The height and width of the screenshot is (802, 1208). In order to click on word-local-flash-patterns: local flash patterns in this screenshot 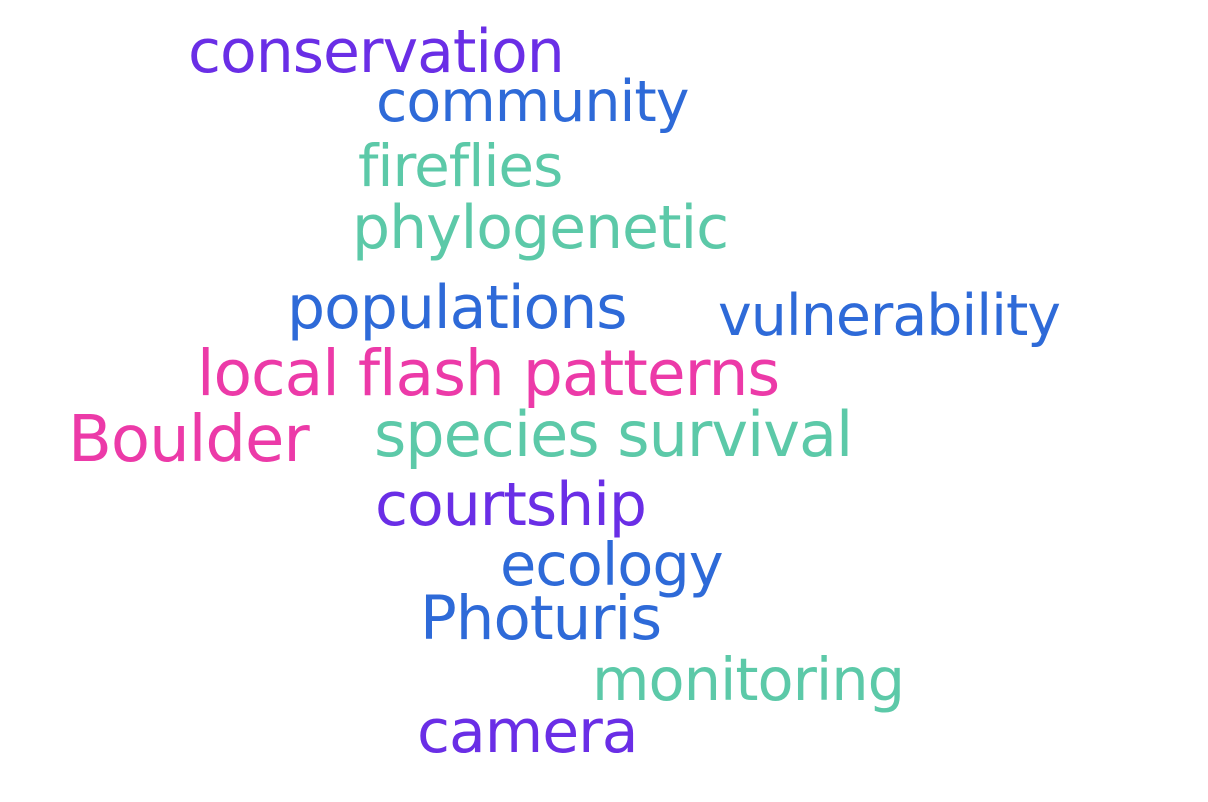, I will do `click(488, 373)`.